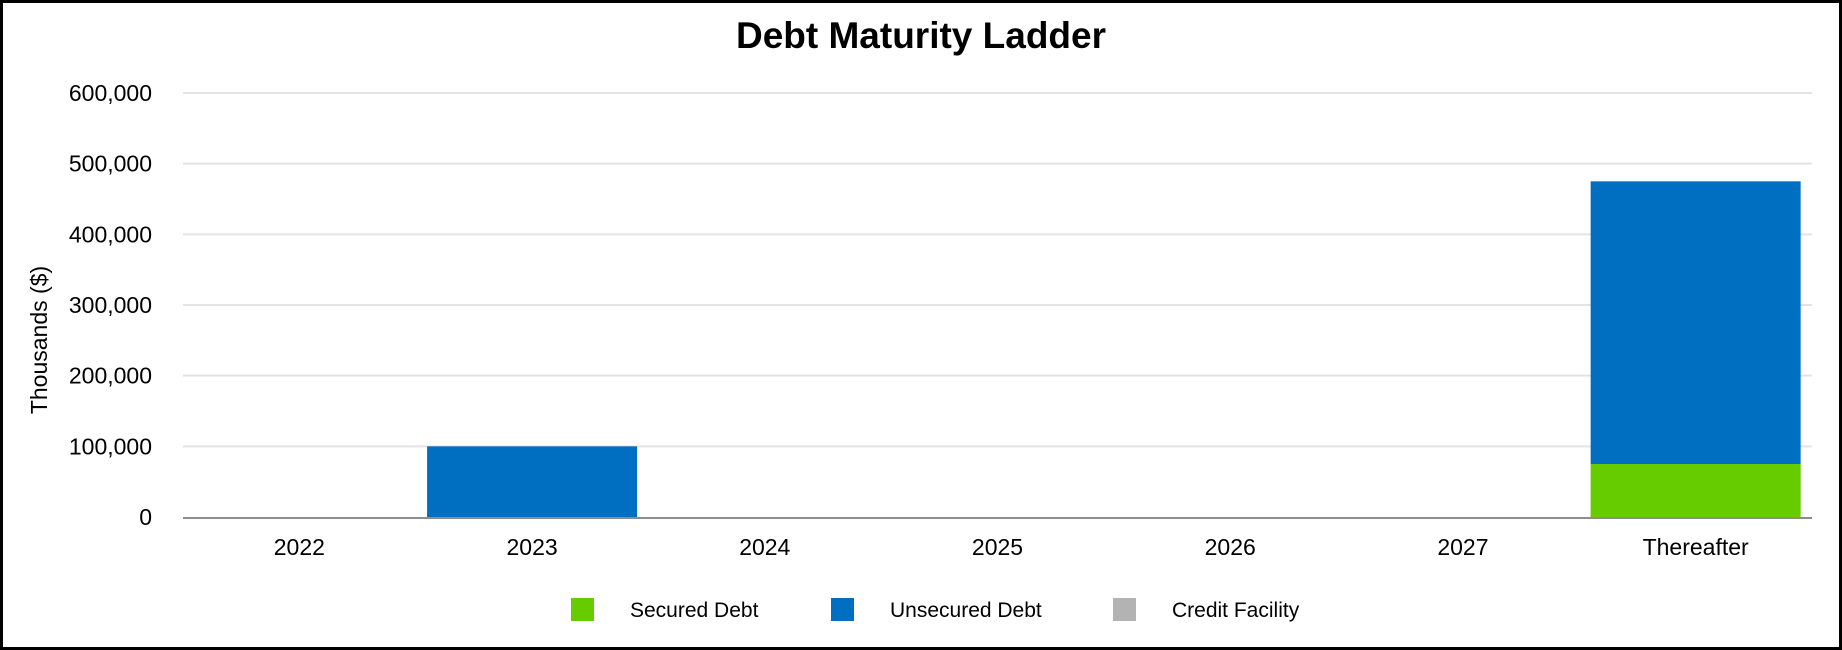  Describe the element at coordinates (966, 610) in the screenshot. I see `legend-label: Unsecured Debt` at that location.